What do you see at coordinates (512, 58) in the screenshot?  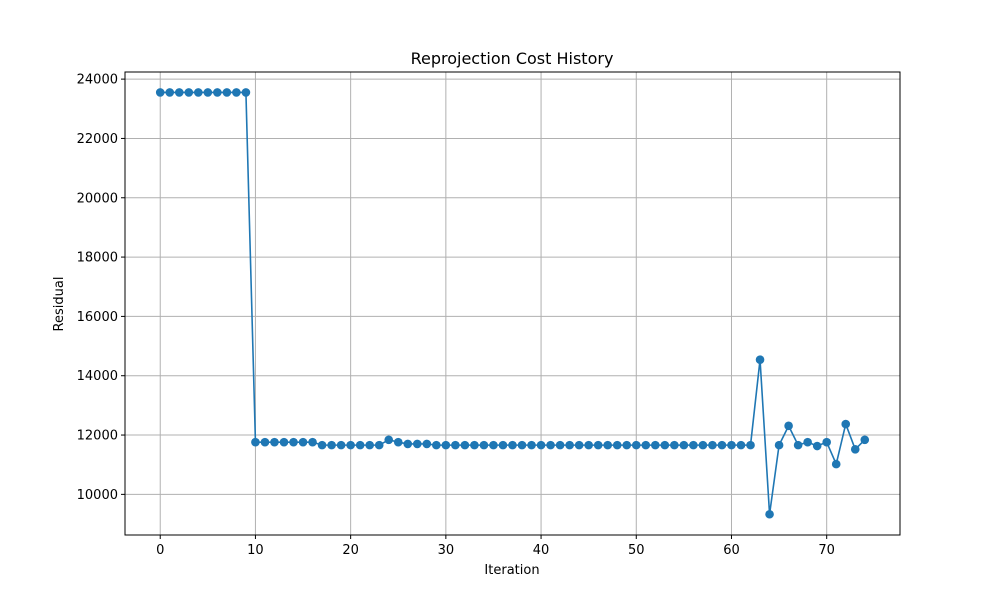 I see `chart-title: Reprojection Cost History` at bounding box center [512, 58].